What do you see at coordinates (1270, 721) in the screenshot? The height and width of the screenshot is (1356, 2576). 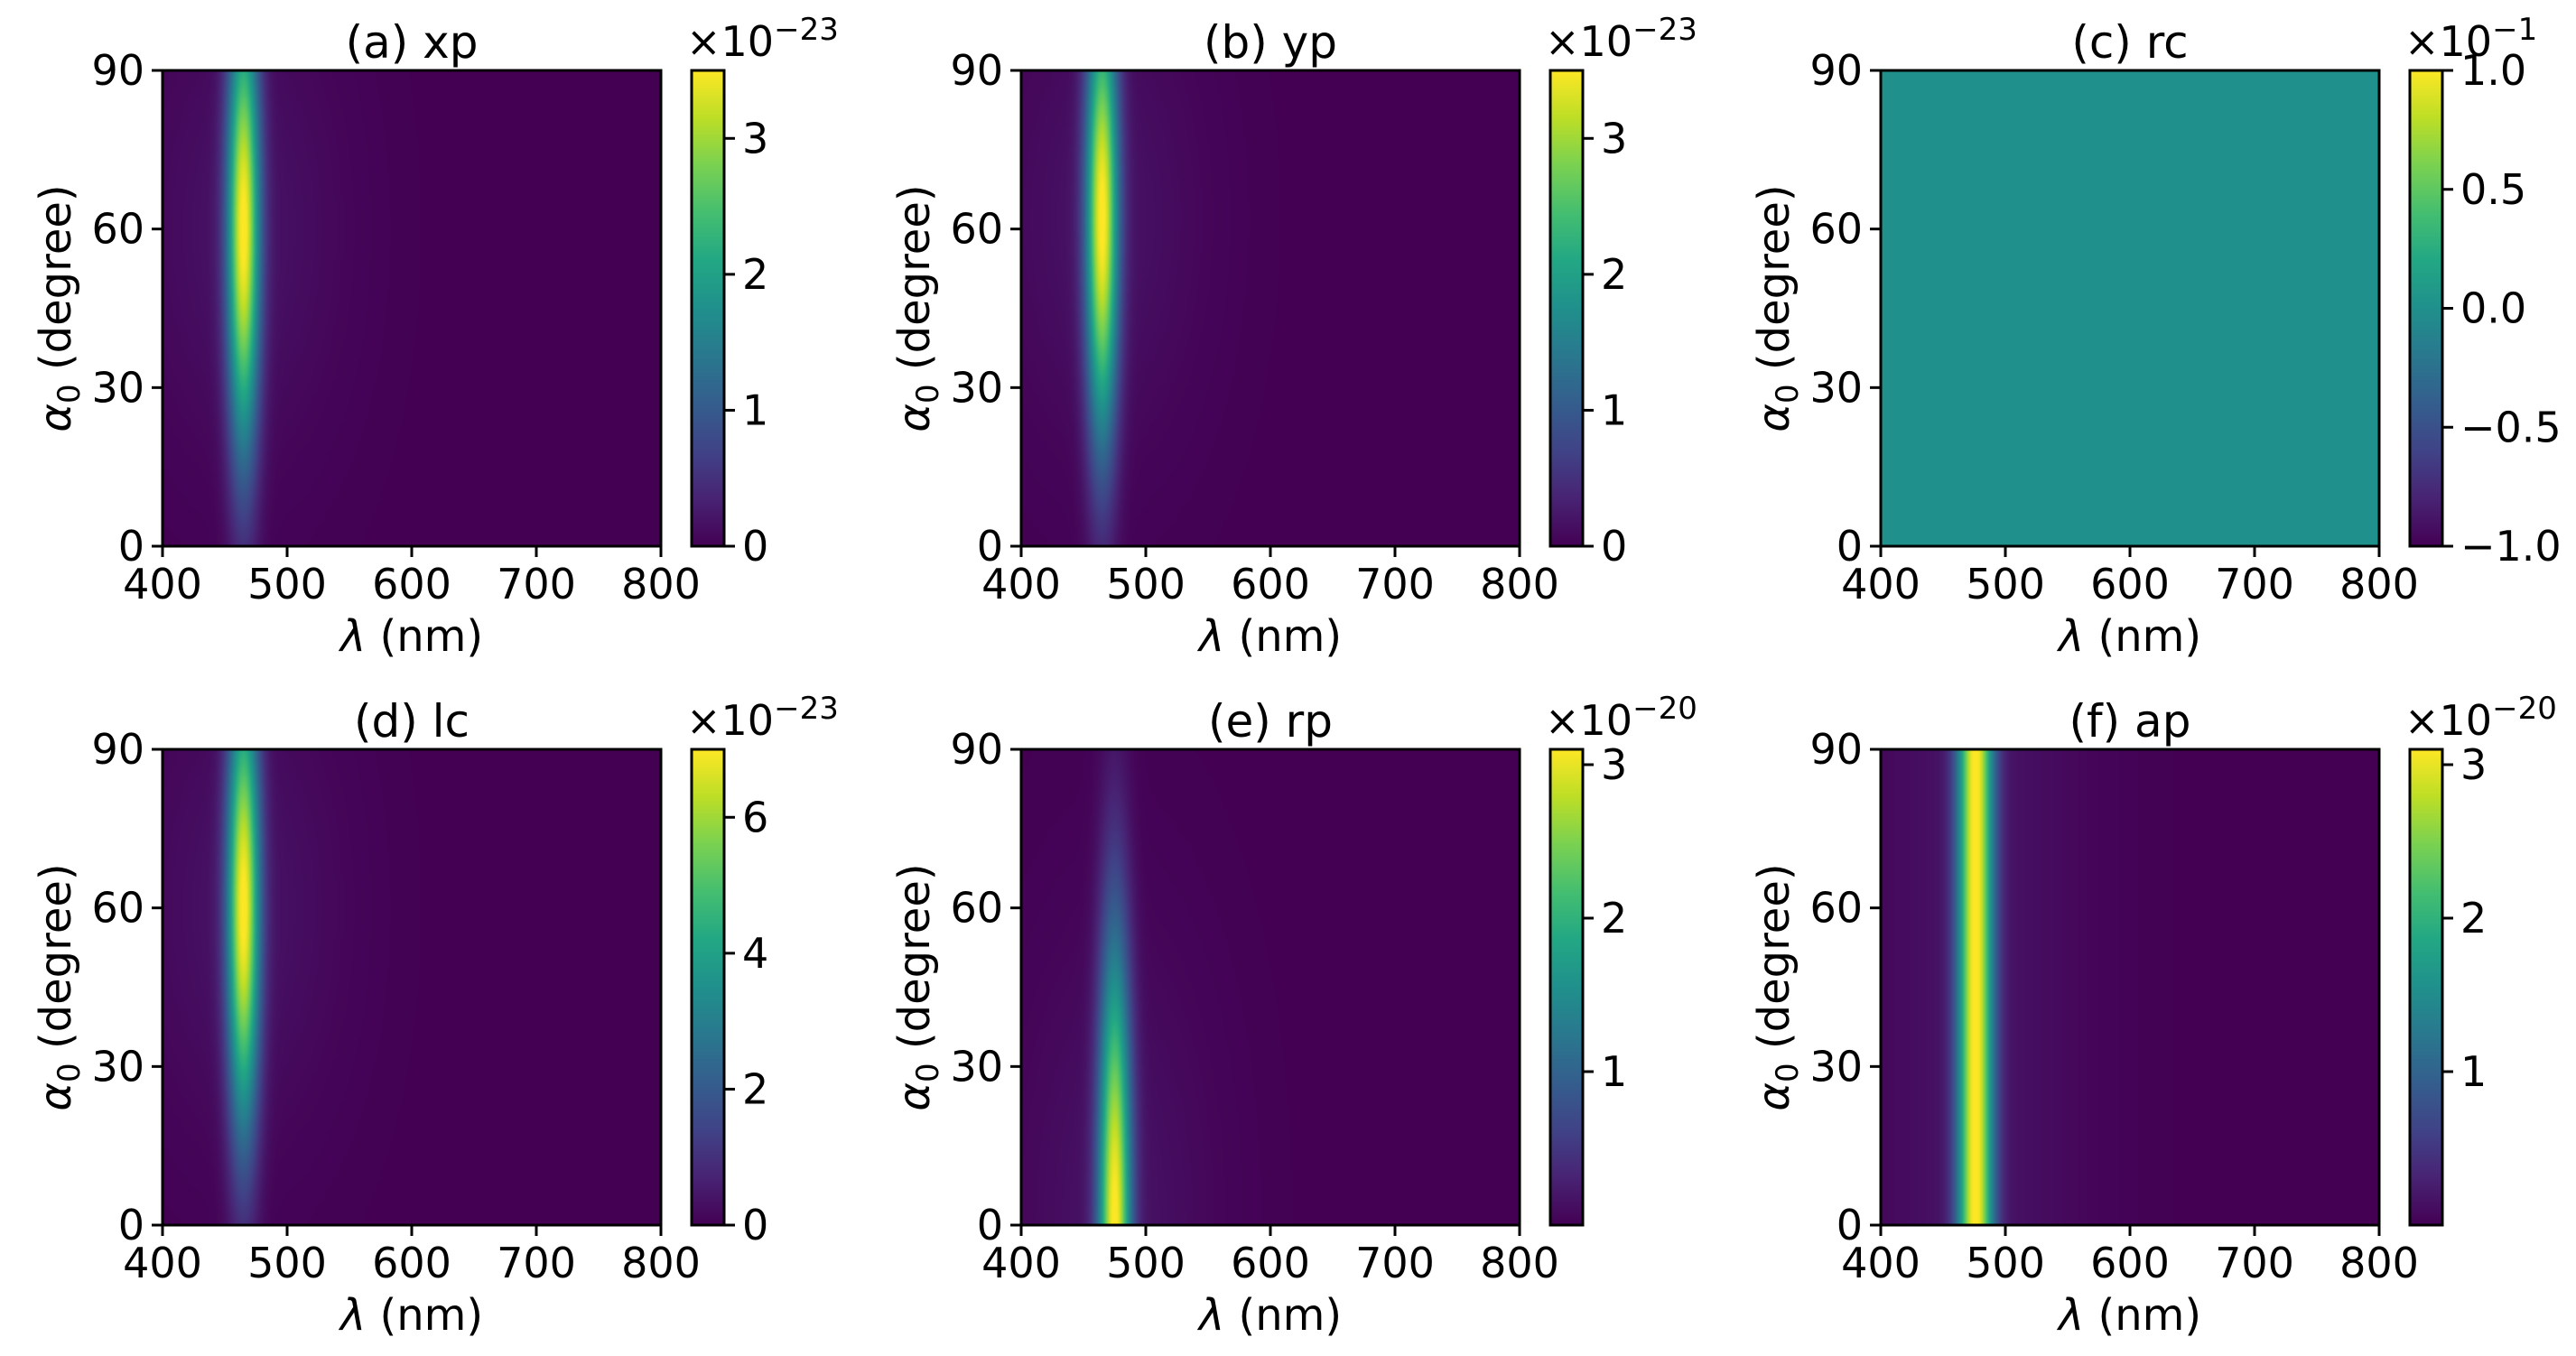 I see `chart-title: (e) rp` at bounding box center [1270, 721].